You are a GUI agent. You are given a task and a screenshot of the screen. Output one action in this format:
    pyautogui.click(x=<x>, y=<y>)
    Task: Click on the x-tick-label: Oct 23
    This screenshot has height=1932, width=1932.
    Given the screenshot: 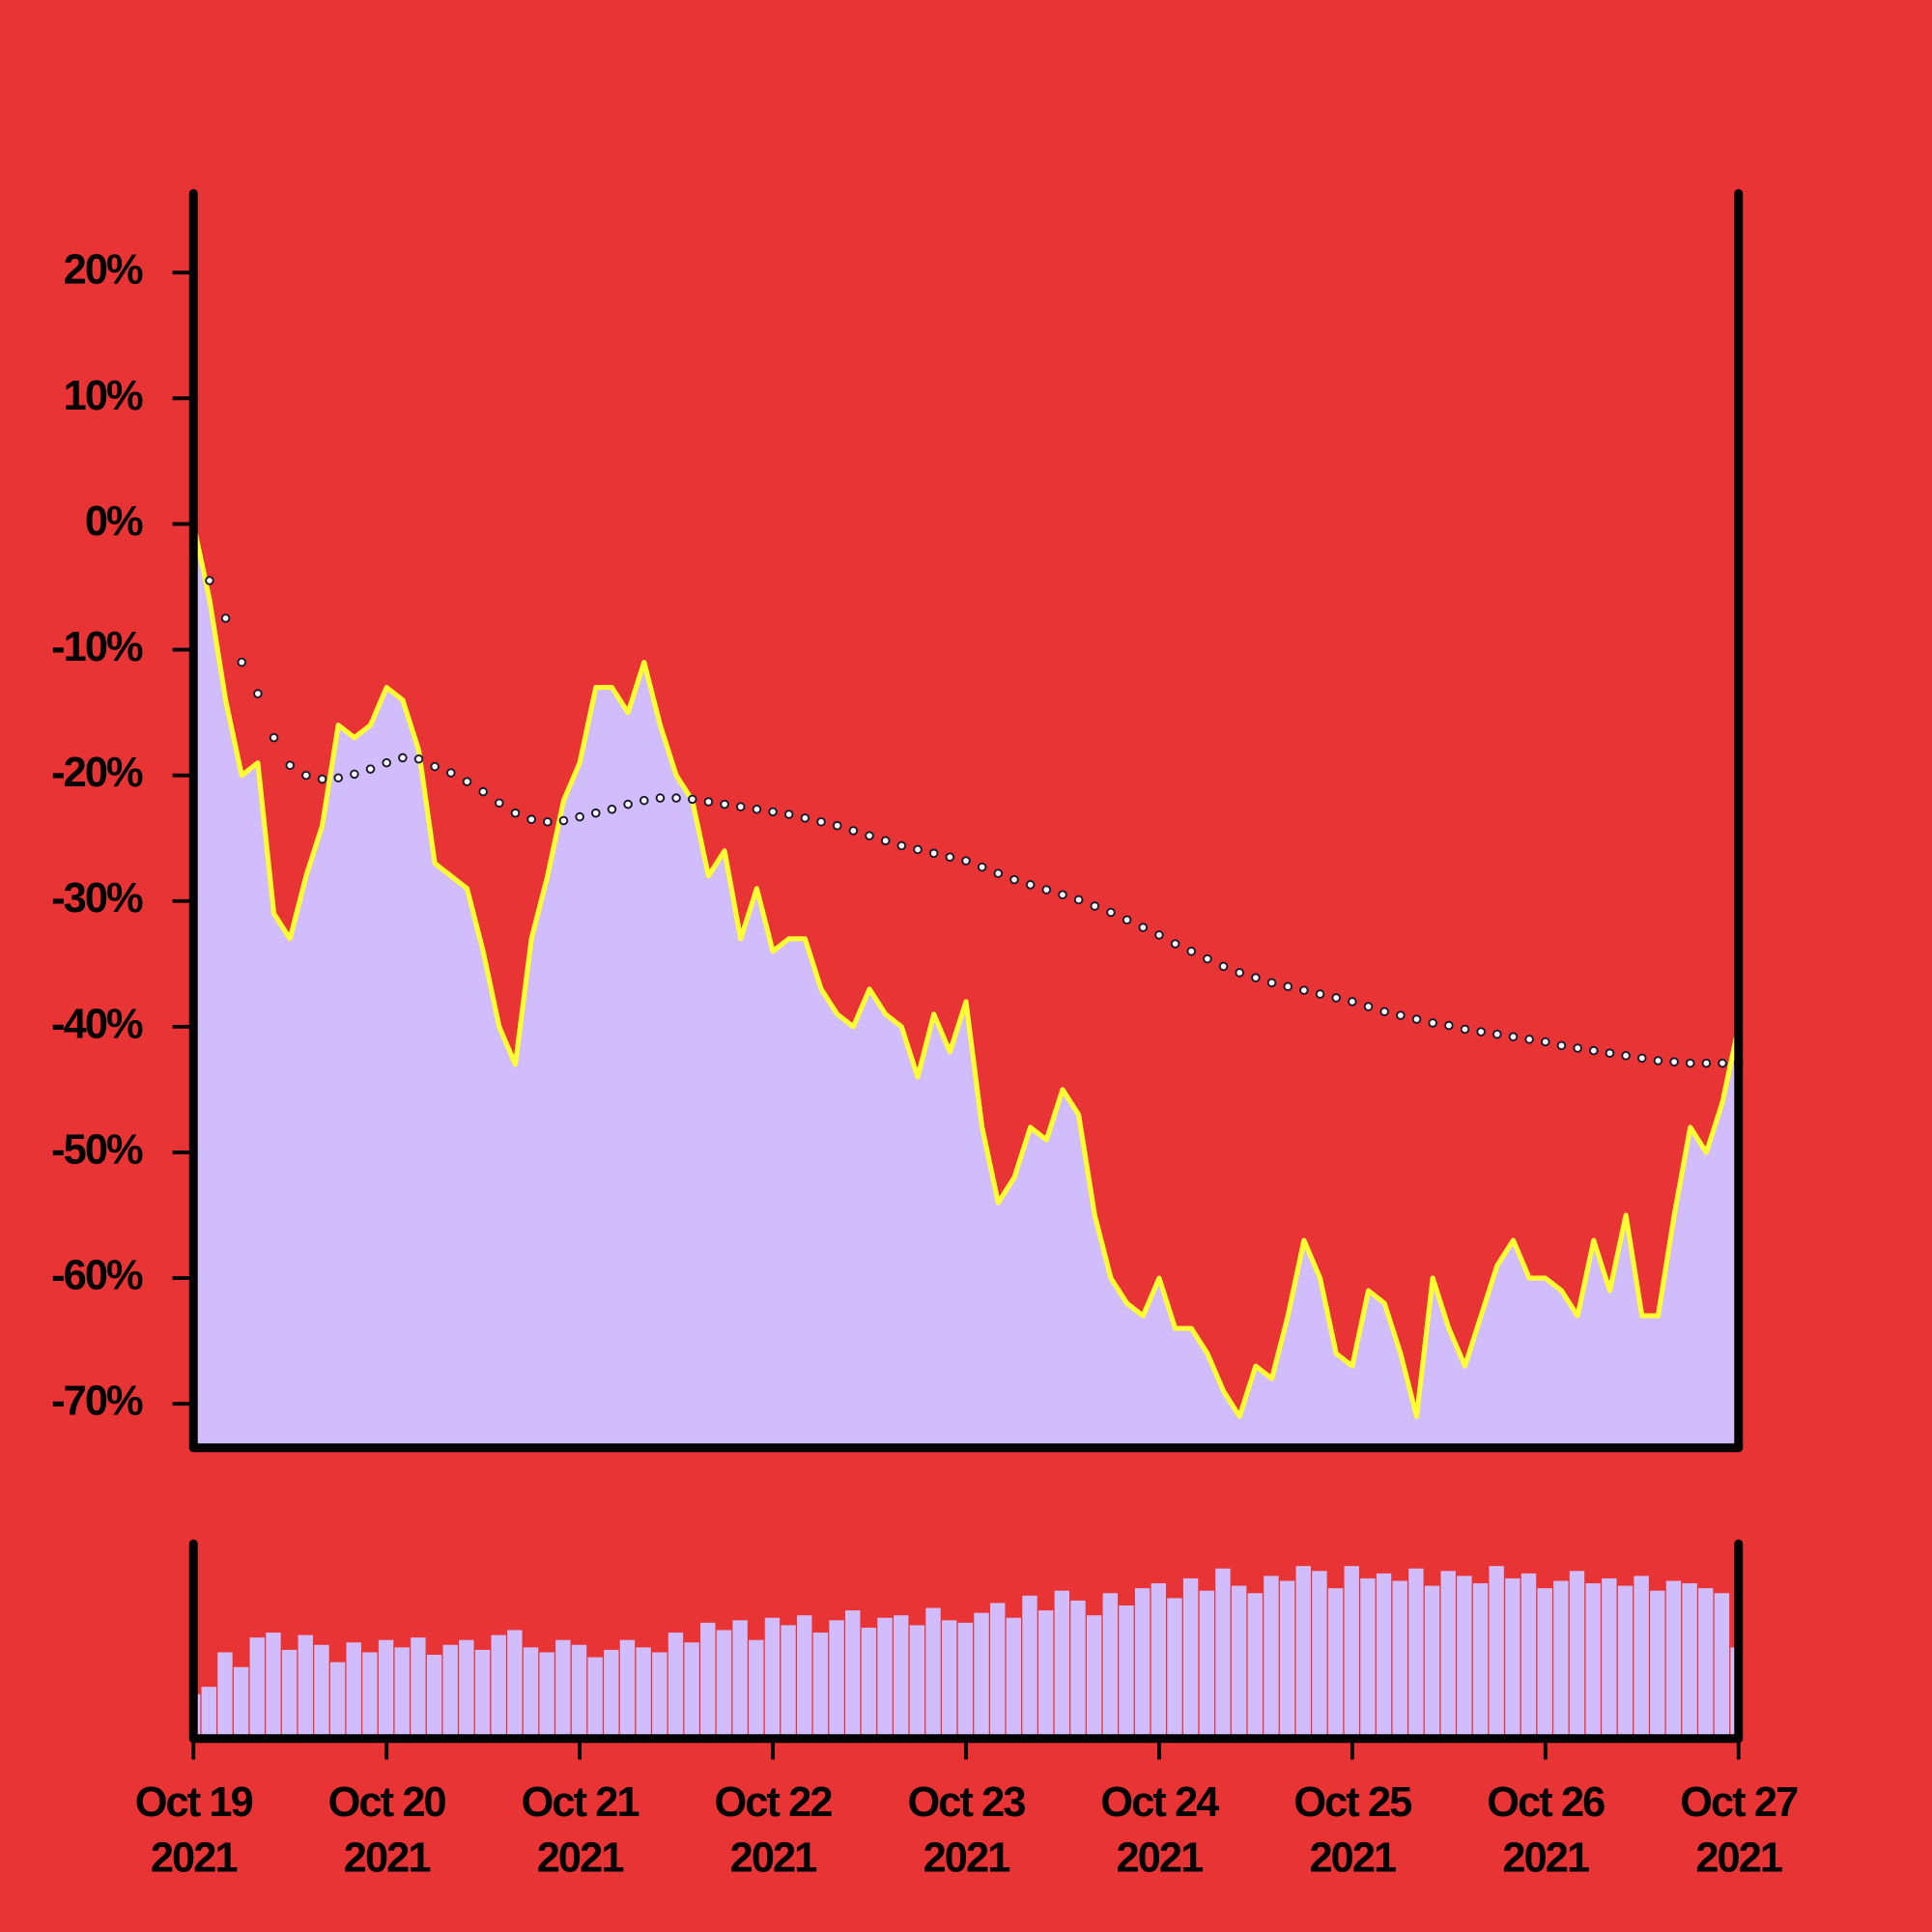 What is the action you would take?
    pyautogui.click(x=966, y=1802)
    